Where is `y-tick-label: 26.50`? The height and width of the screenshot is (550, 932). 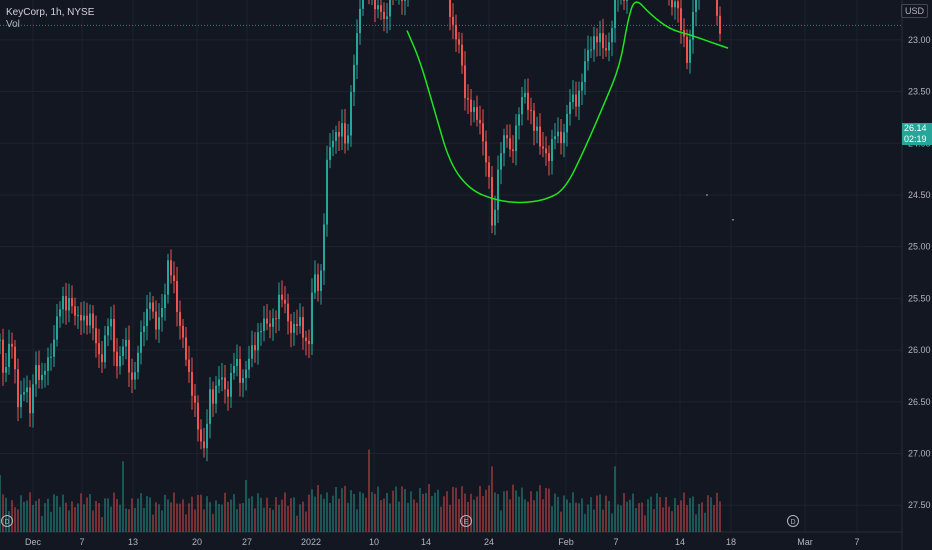
y-tick-label: 26.50 is located at coordinates (919, 402).